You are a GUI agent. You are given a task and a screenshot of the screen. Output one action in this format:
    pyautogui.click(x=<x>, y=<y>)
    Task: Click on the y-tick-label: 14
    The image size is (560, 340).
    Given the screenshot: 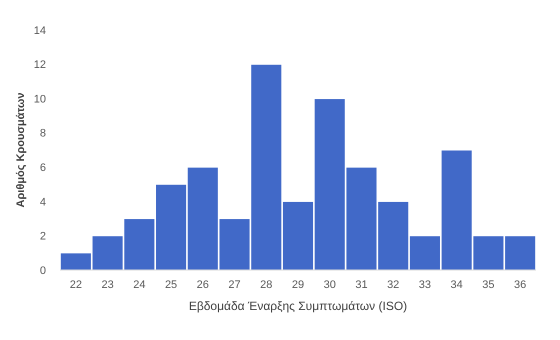 What is the action you would take?
    pyautogui.click(x=40, y=30)
    